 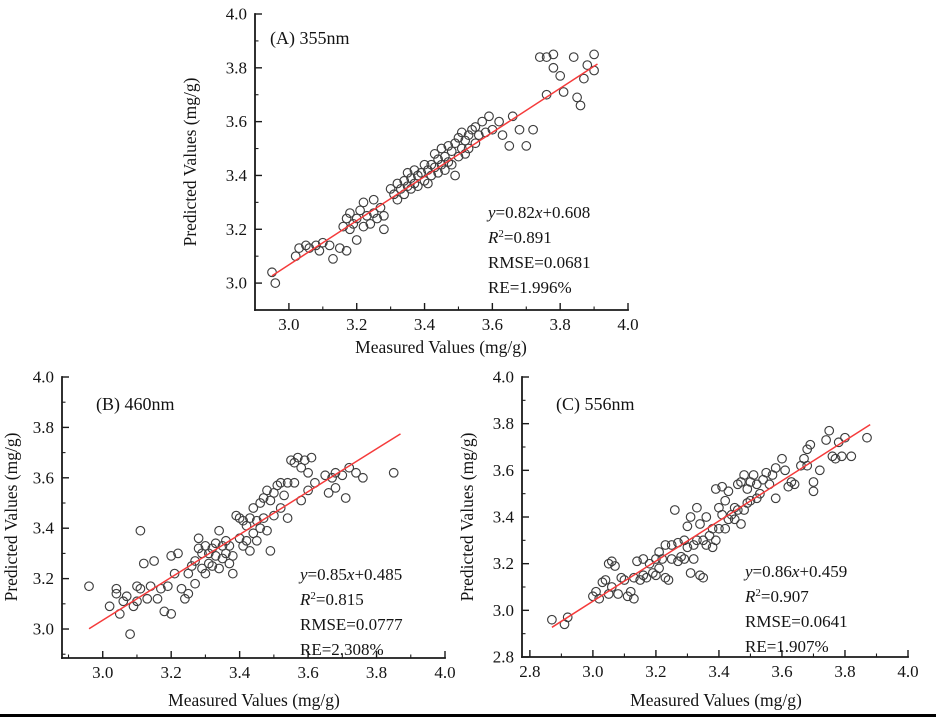 What do you see at coordinates (796, 621) in the screenshot?
I see `rmse-stat: RMSE=0.0641` at bounding box center [796, 621].